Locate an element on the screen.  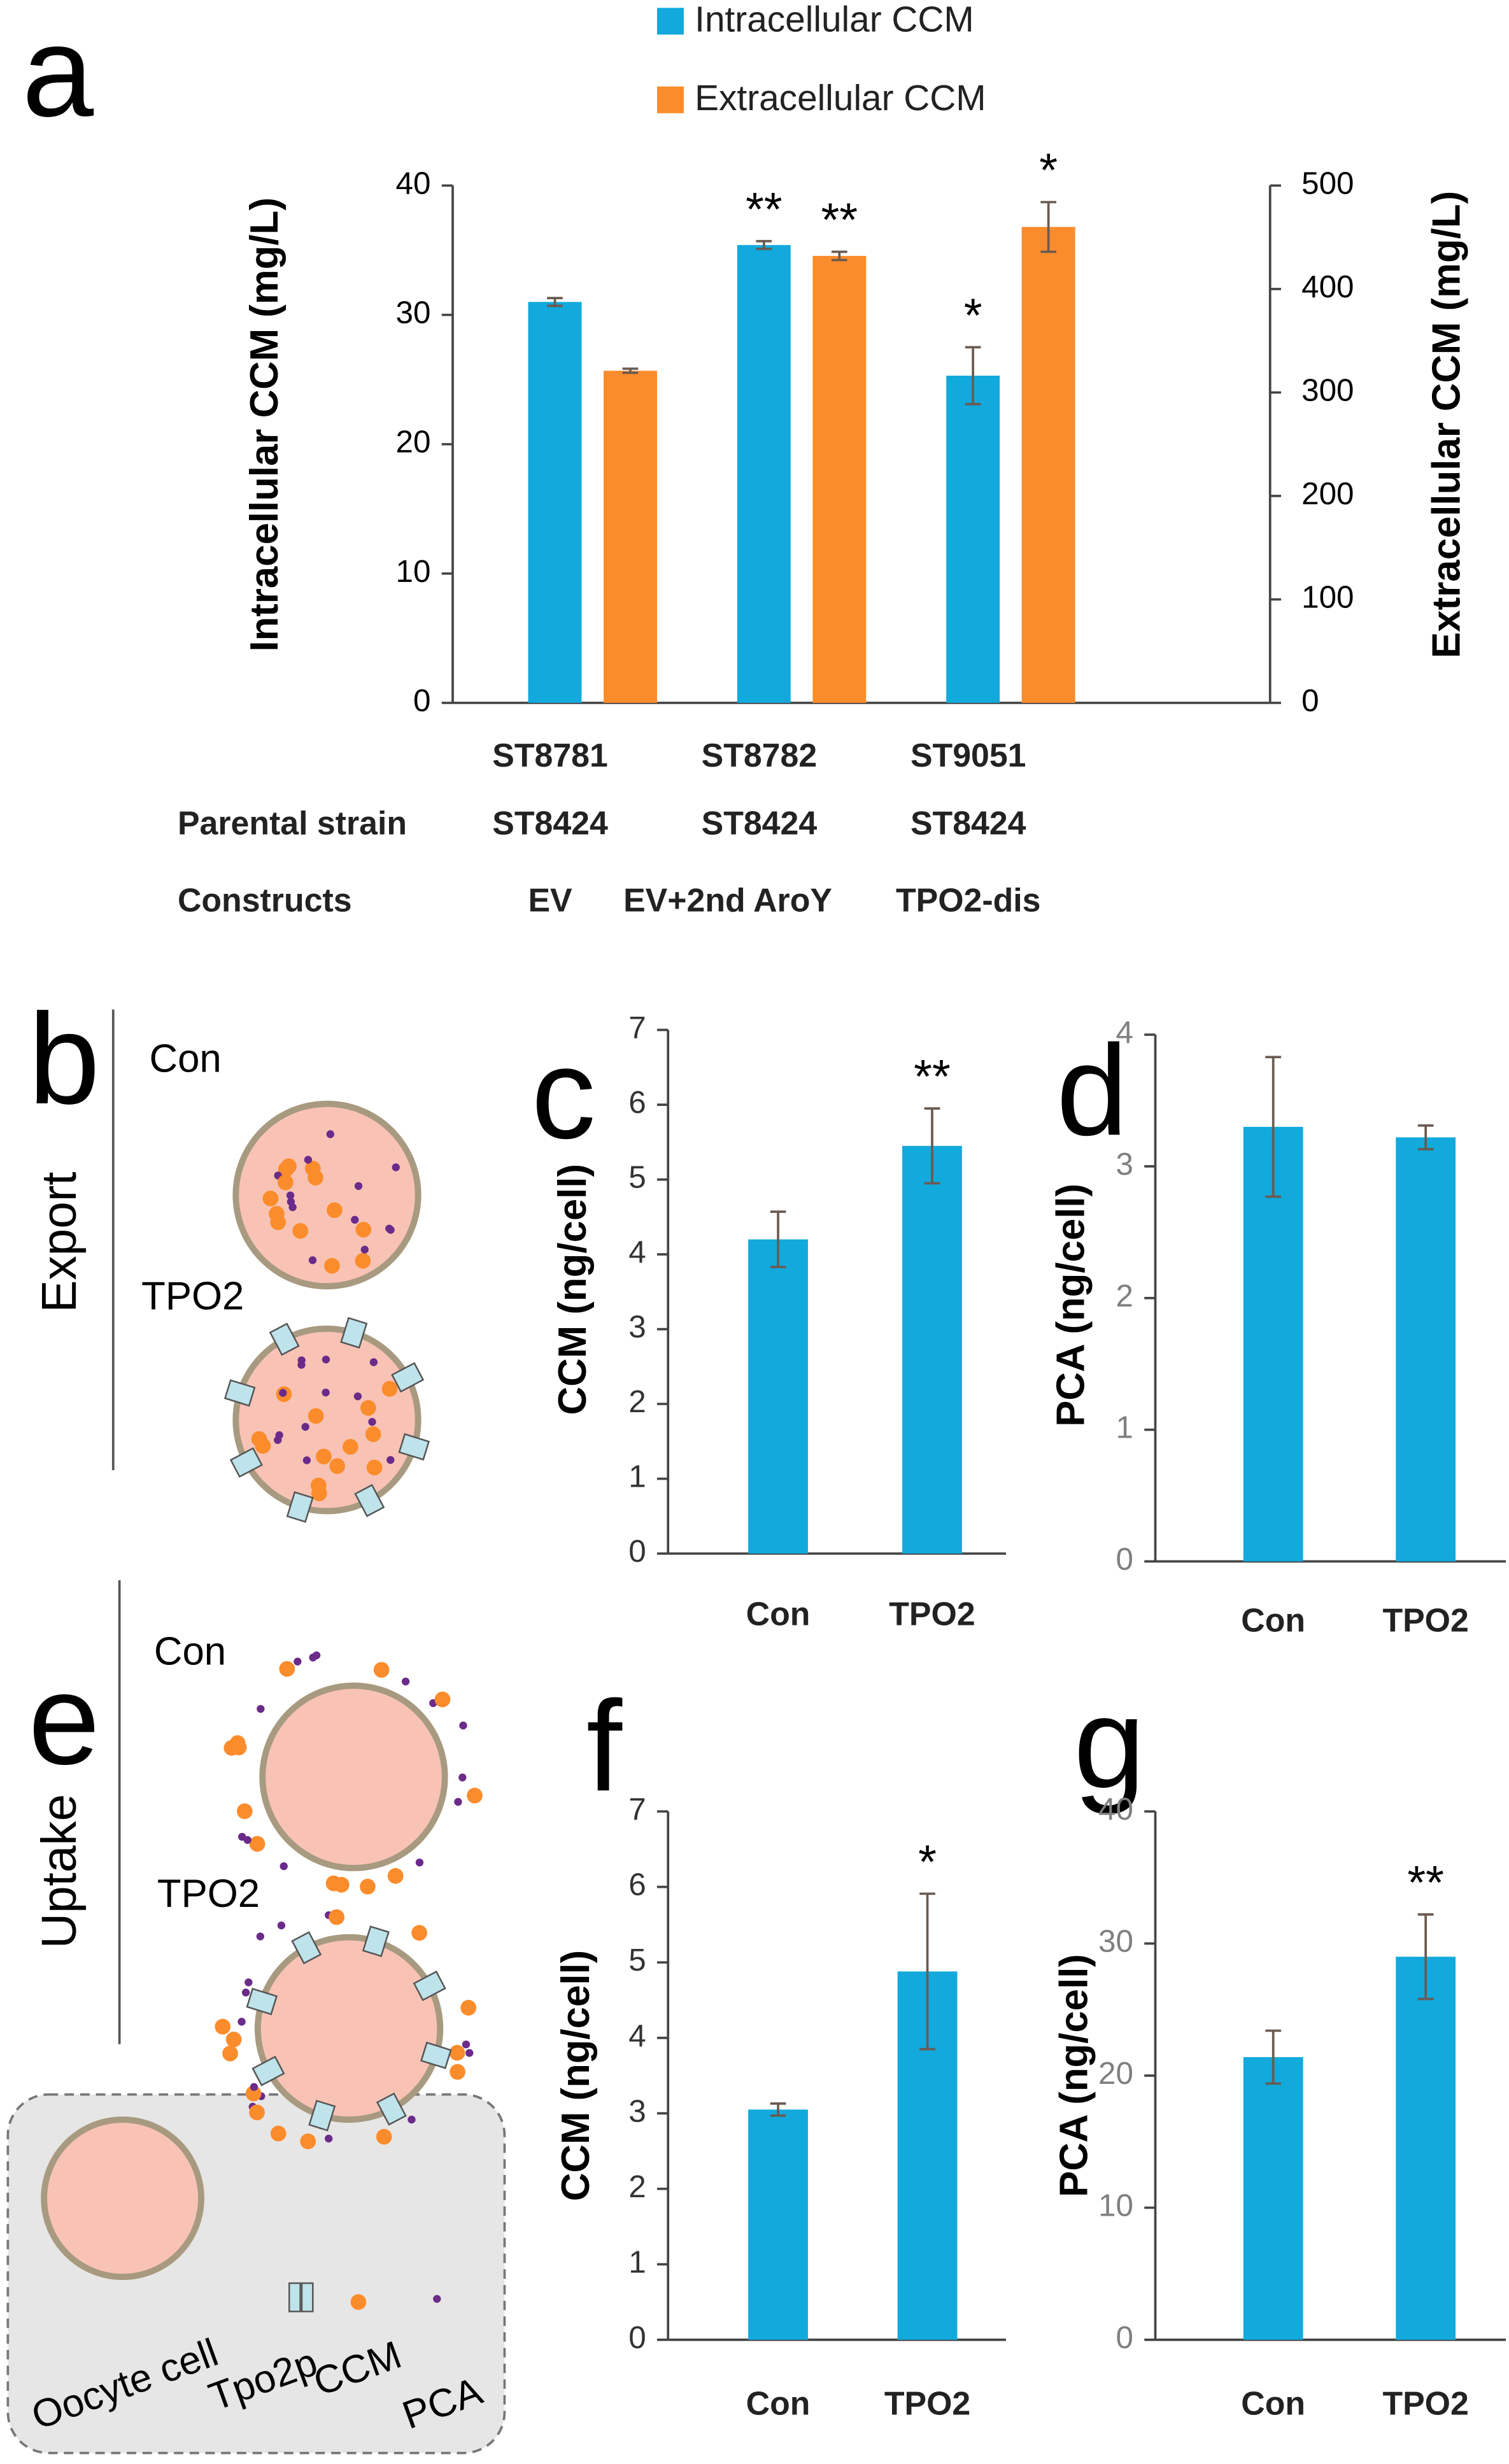
panel-label: e is located at coordinates (64, 1719).